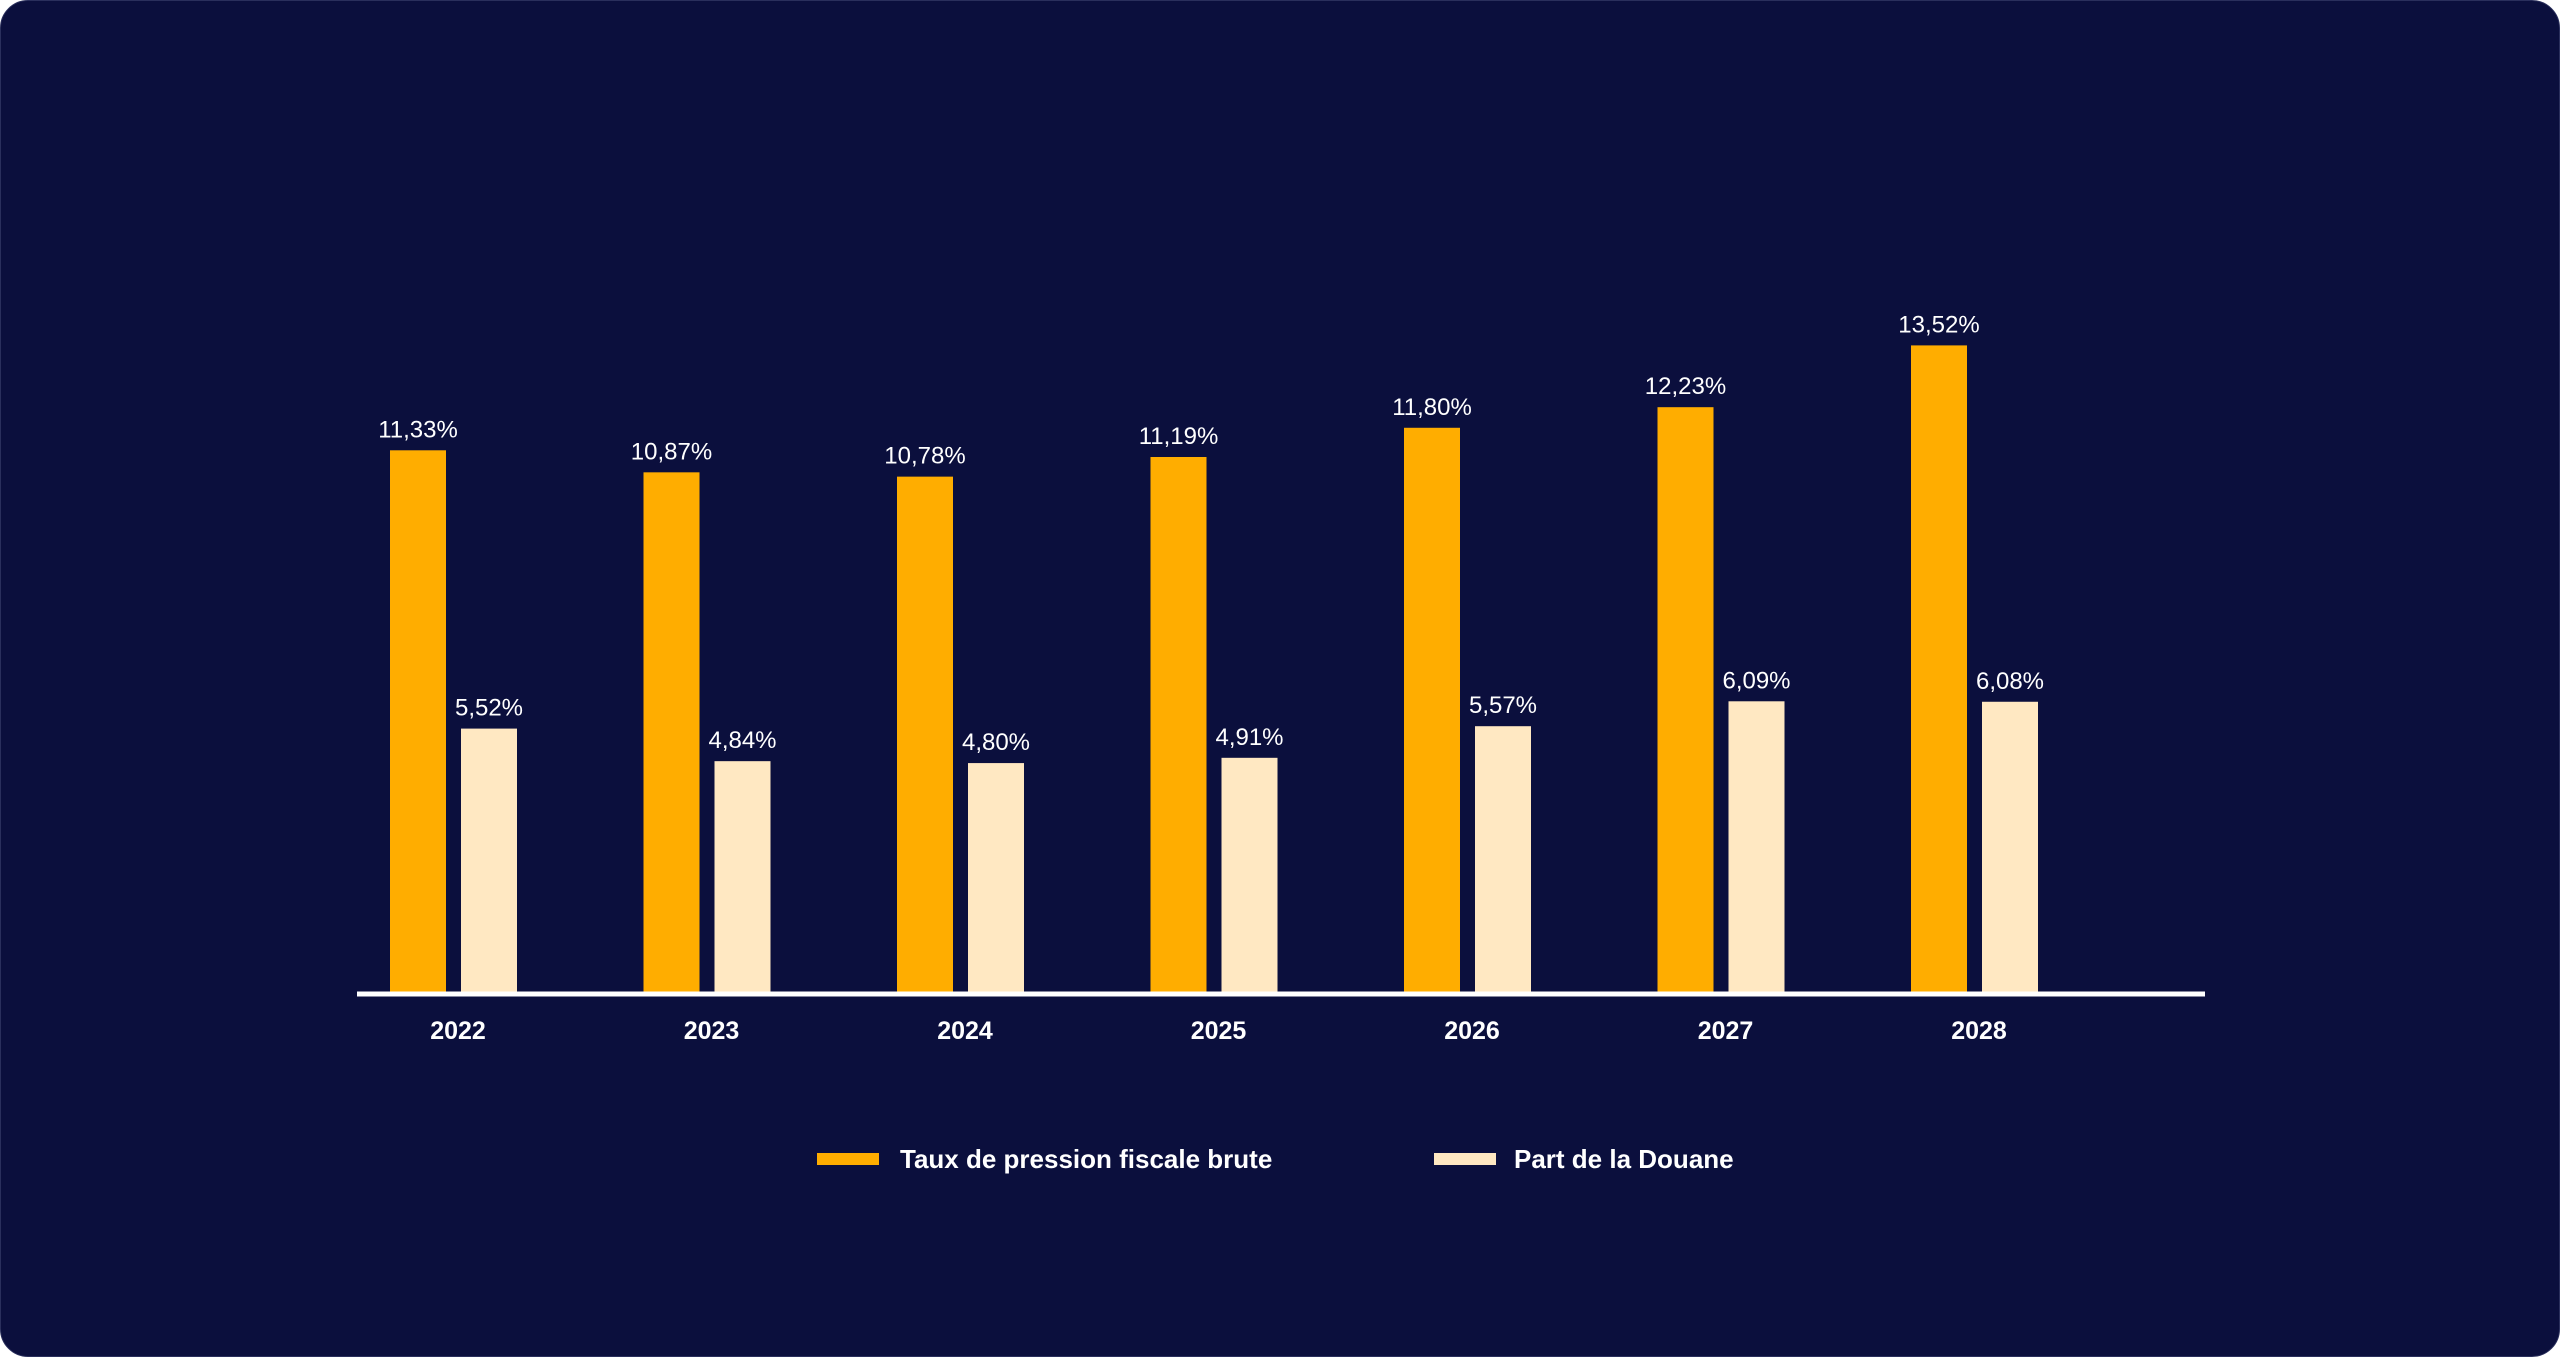  I want to click on value-label-pression-2026: 11,80%, so click(1432, 407).